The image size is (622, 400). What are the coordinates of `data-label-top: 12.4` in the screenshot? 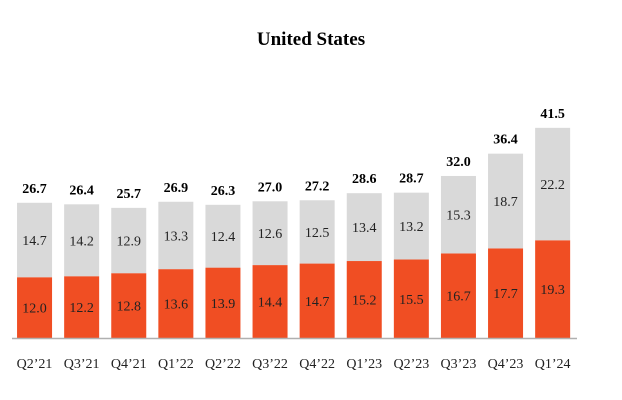 It's located at (223, 237).